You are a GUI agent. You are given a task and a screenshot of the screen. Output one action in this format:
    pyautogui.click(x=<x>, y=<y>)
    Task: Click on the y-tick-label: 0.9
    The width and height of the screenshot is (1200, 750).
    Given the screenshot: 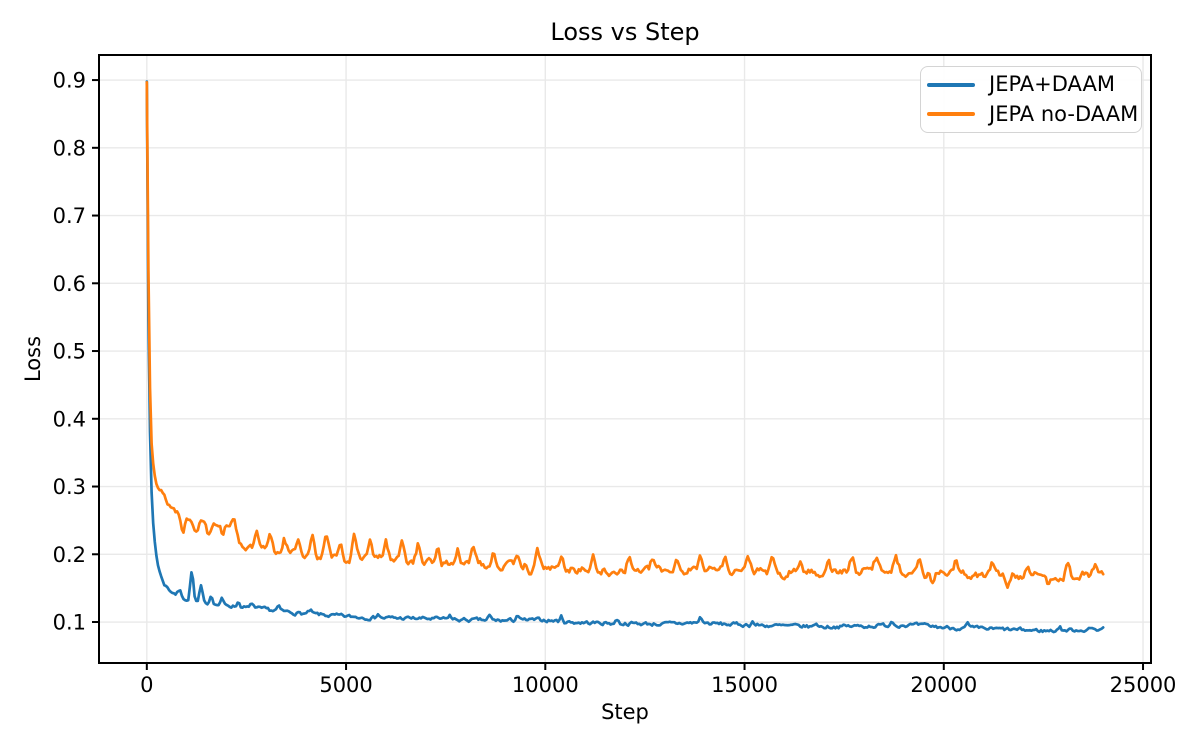 What is the action you would take?
    pyautogui.click(x=69, y=81)
    